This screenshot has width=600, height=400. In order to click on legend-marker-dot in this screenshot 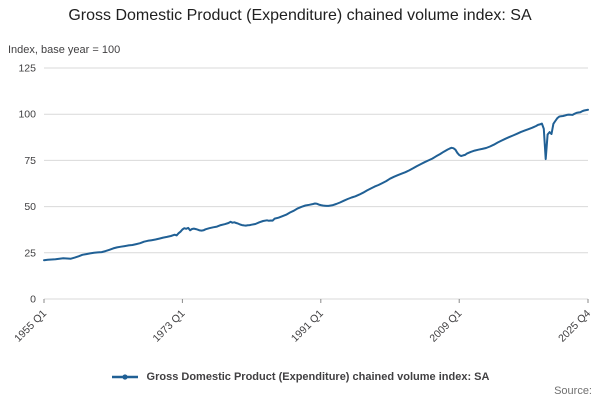, I will do `click(124, 377)`.